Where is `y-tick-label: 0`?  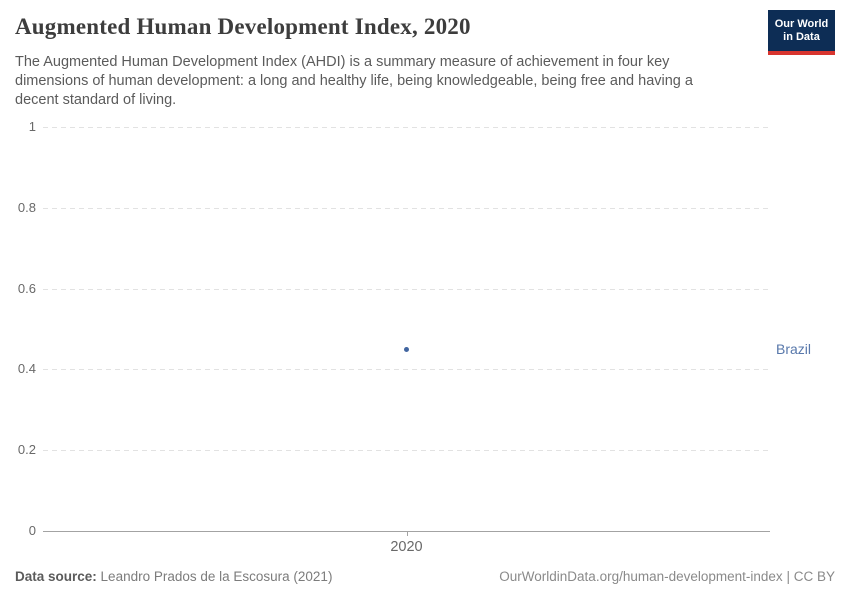
y-tick-label: 0 is located at coordinates (32, 530).